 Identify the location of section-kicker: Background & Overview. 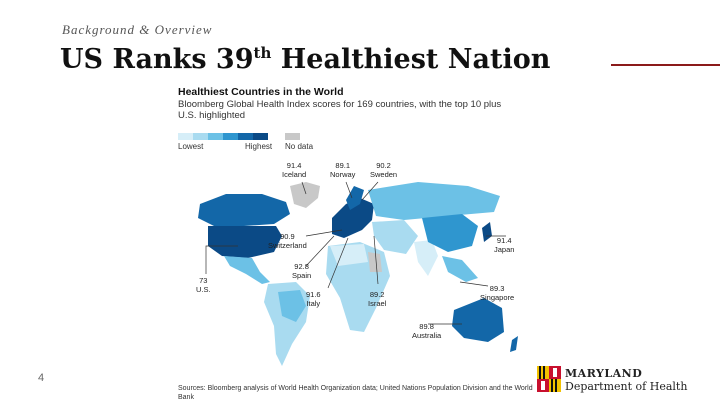
(137, 29).